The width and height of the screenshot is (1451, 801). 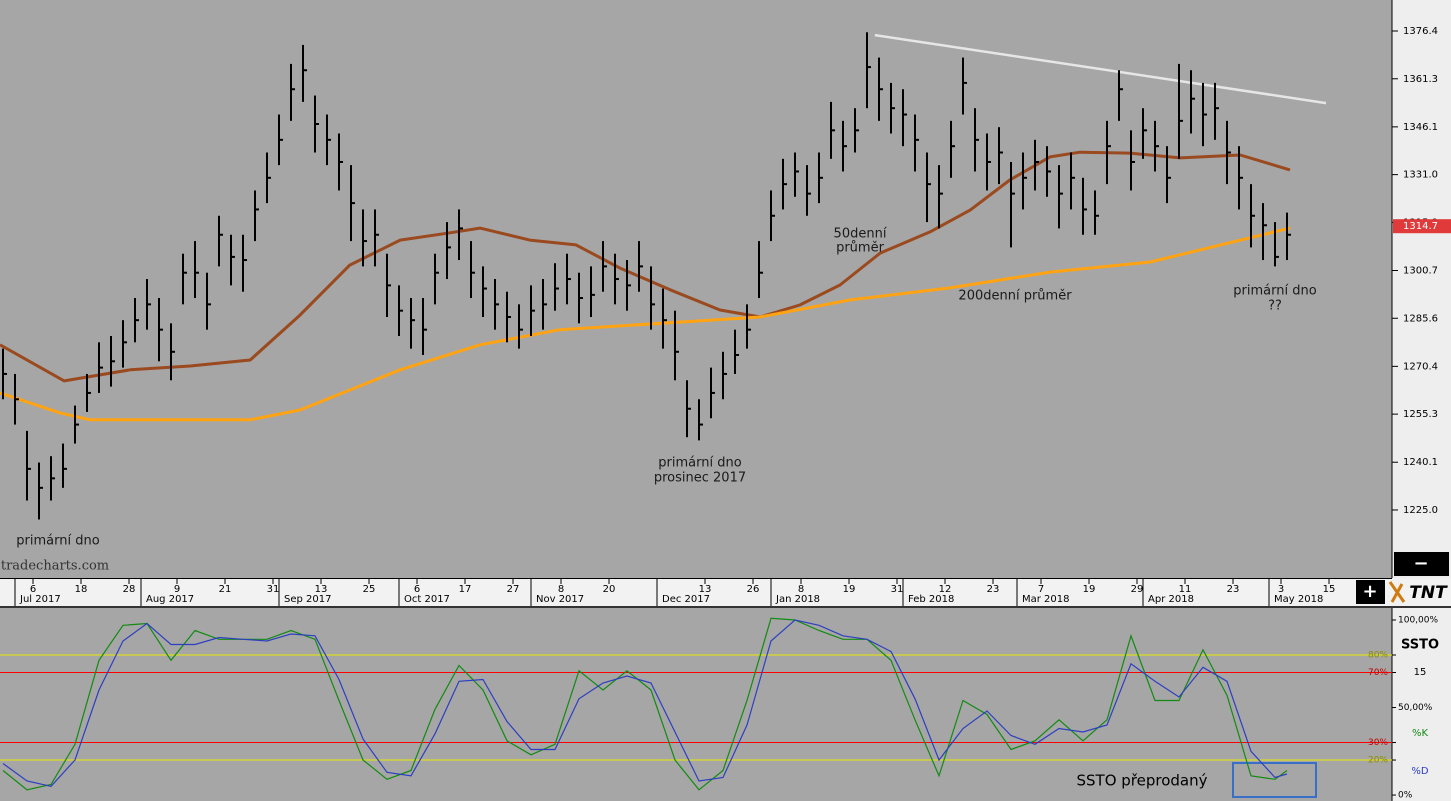 What do you see at coordinates (725, 592) in the screenshot?
I see `date-axis-bg` at bounding box center [725, 592].